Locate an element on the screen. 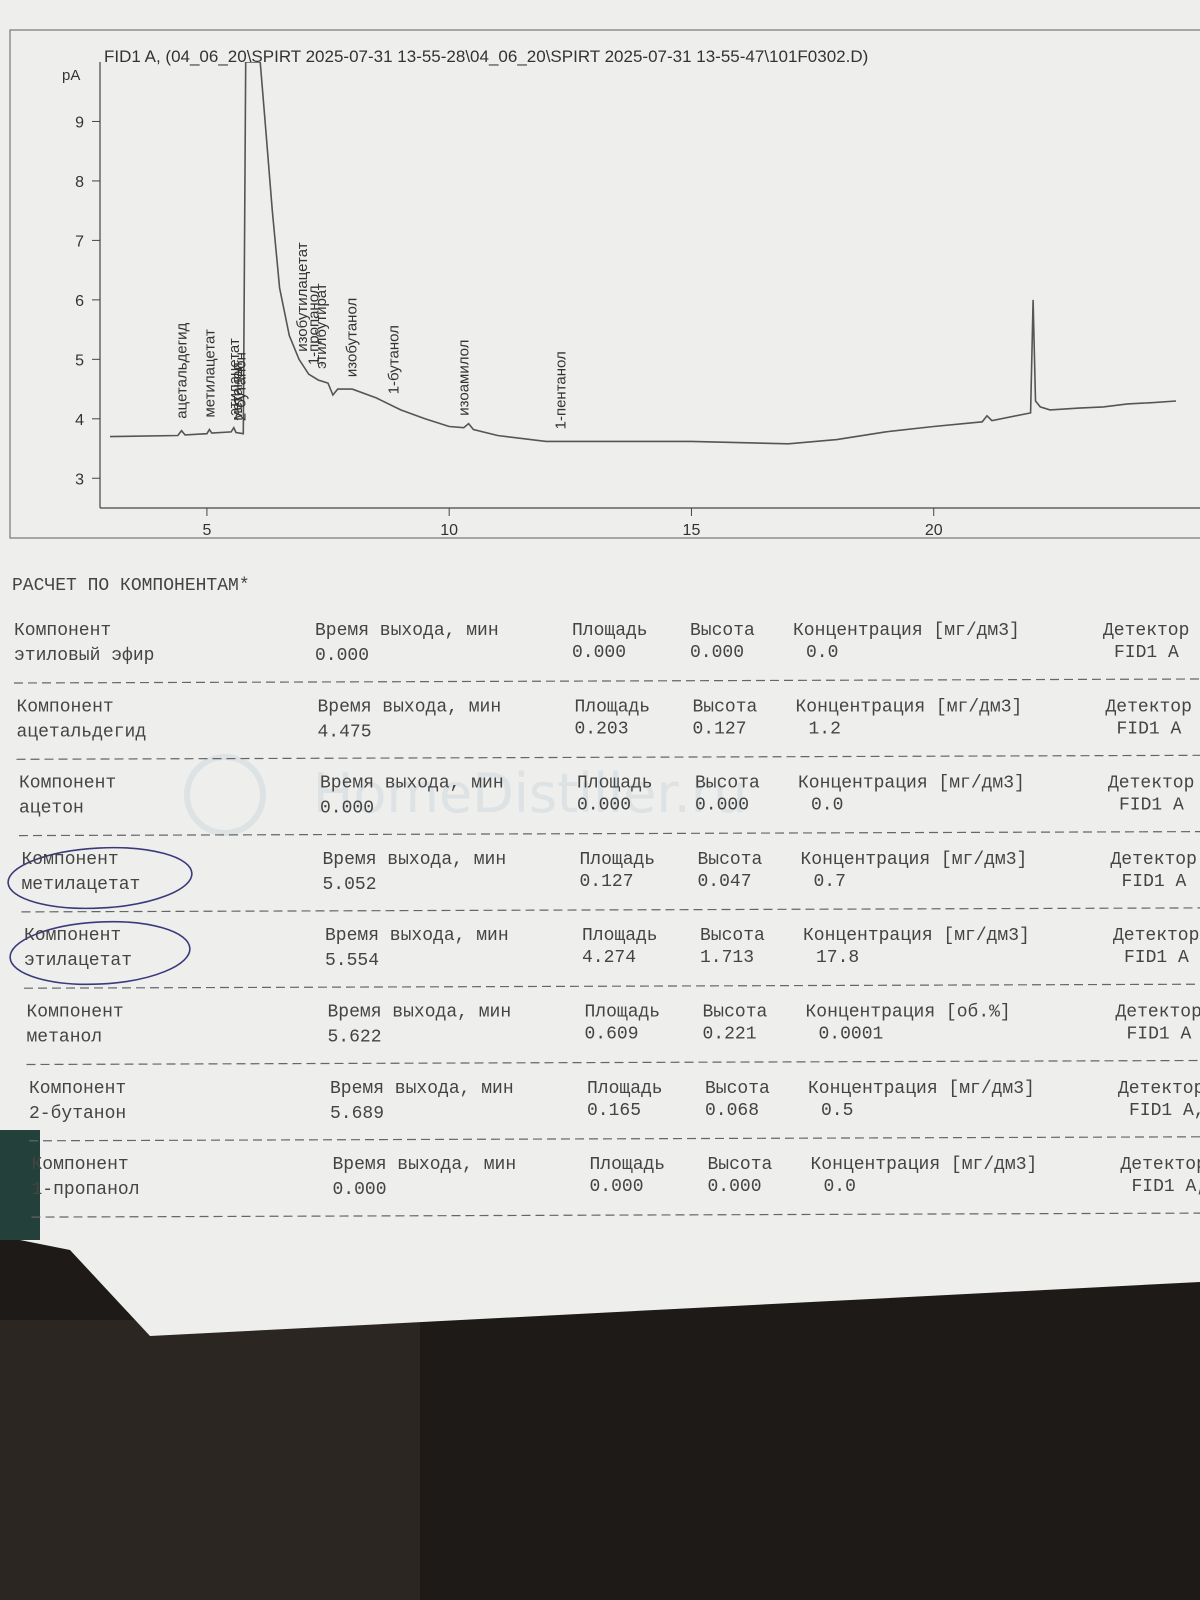 Image resolution: width=1200 pixels, height=1600 pixels. report-height: 0.127 is located at coordinates (720, 729).